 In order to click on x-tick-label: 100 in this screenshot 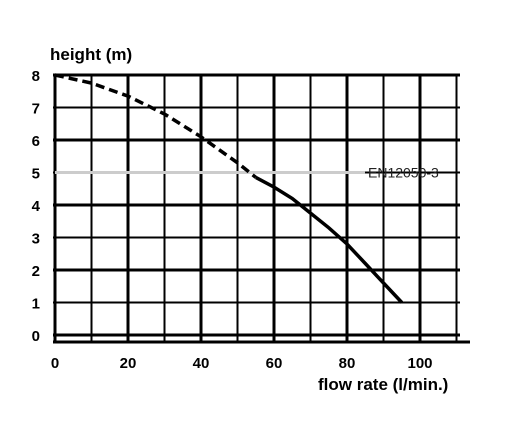, I will do `click(419, 363)`.